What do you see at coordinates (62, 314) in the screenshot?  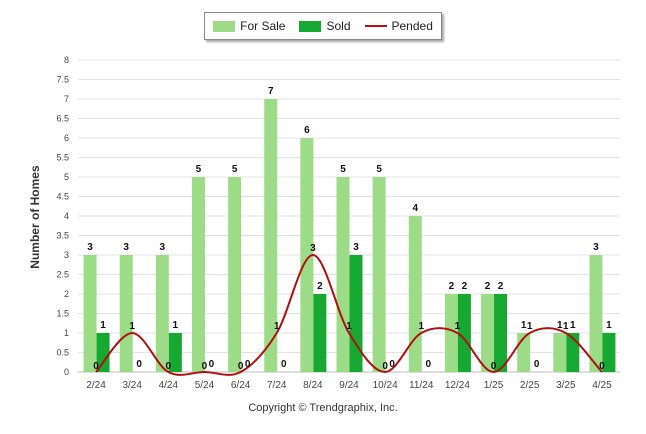 I see `y-tick-label: 1.5` at bounding box center [62, 314].